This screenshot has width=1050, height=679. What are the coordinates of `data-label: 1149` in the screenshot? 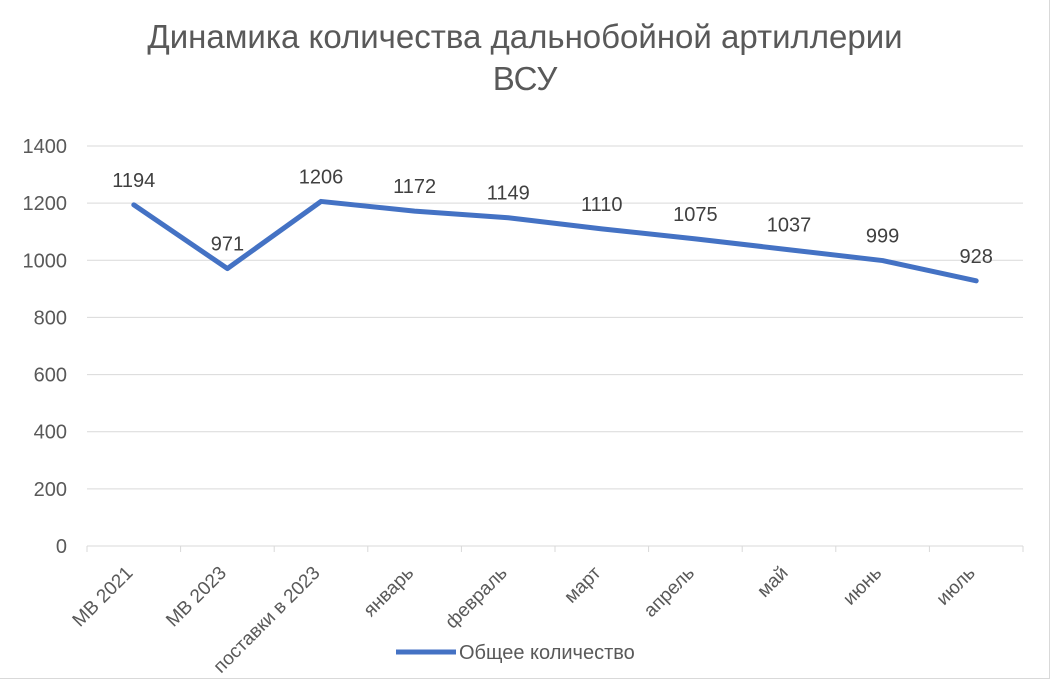 It's located at (508, 194).